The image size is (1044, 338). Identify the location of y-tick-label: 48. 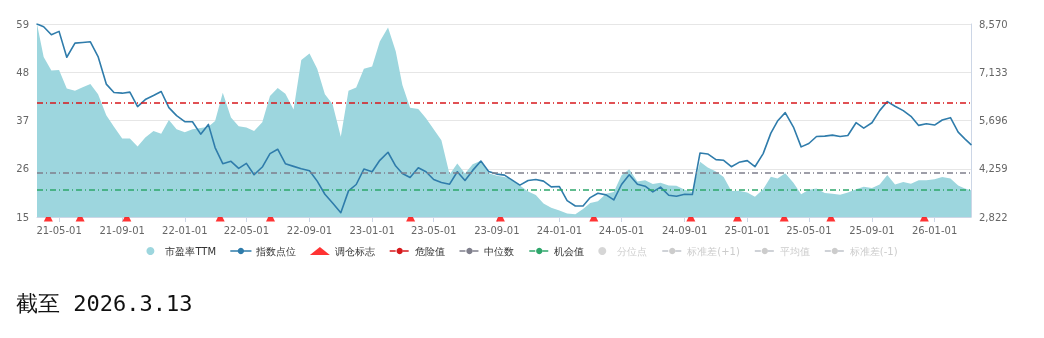
(22, 72).